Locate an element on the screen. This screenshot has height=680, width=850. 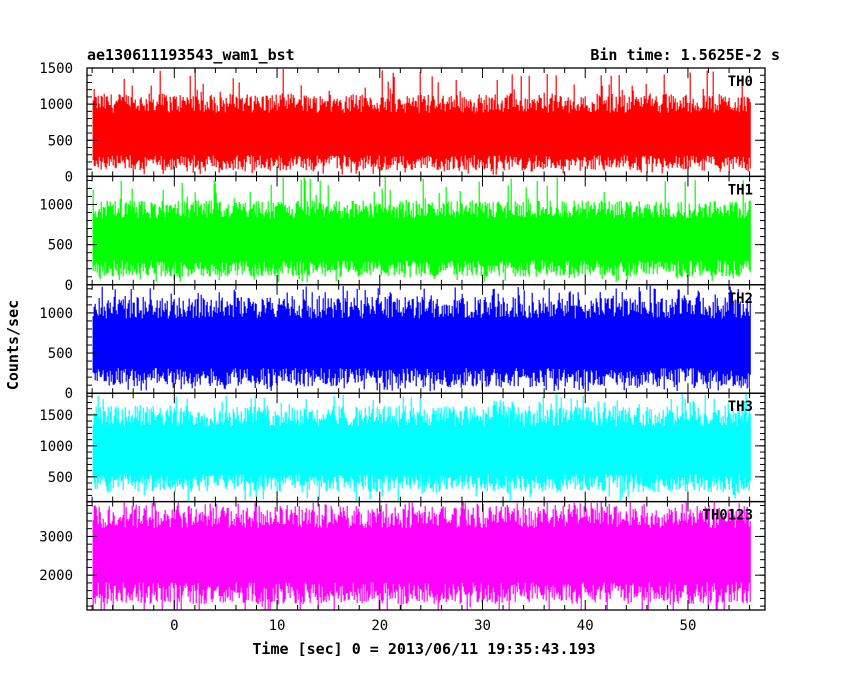
y-axis-label: Counts/sec is located at coordinates (13, 345).